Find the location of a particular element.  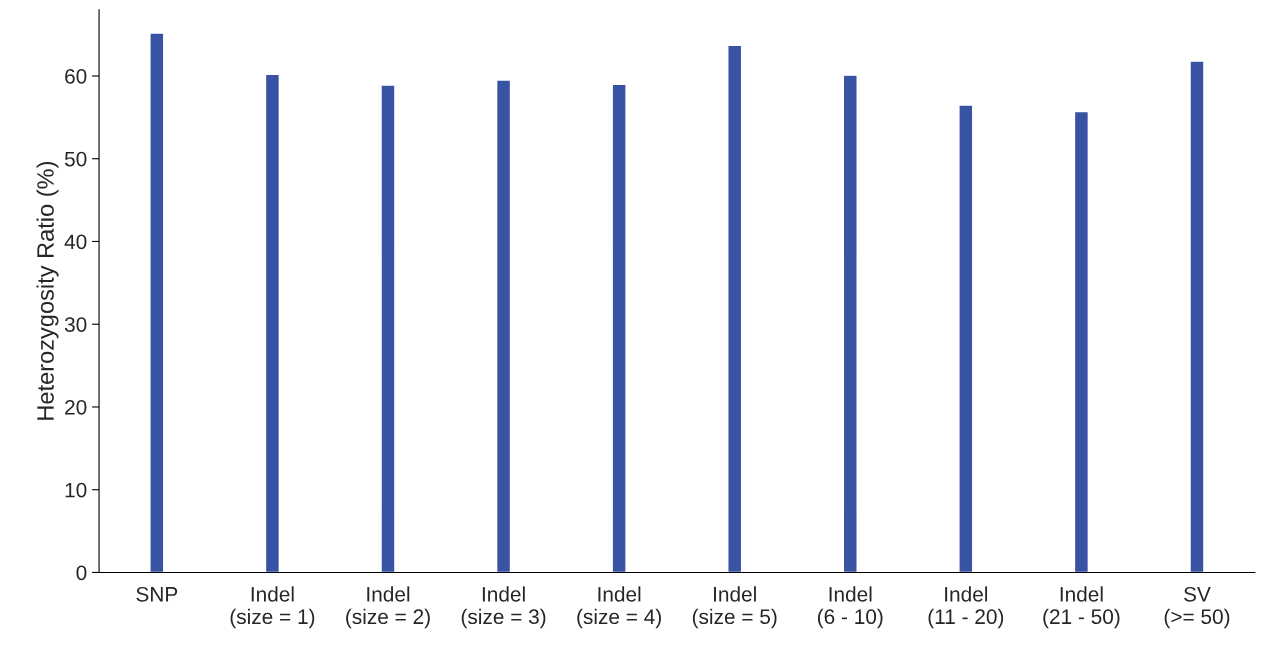

x-tick-label: Indel (6 - 10) is located at coordinates (850, 607).